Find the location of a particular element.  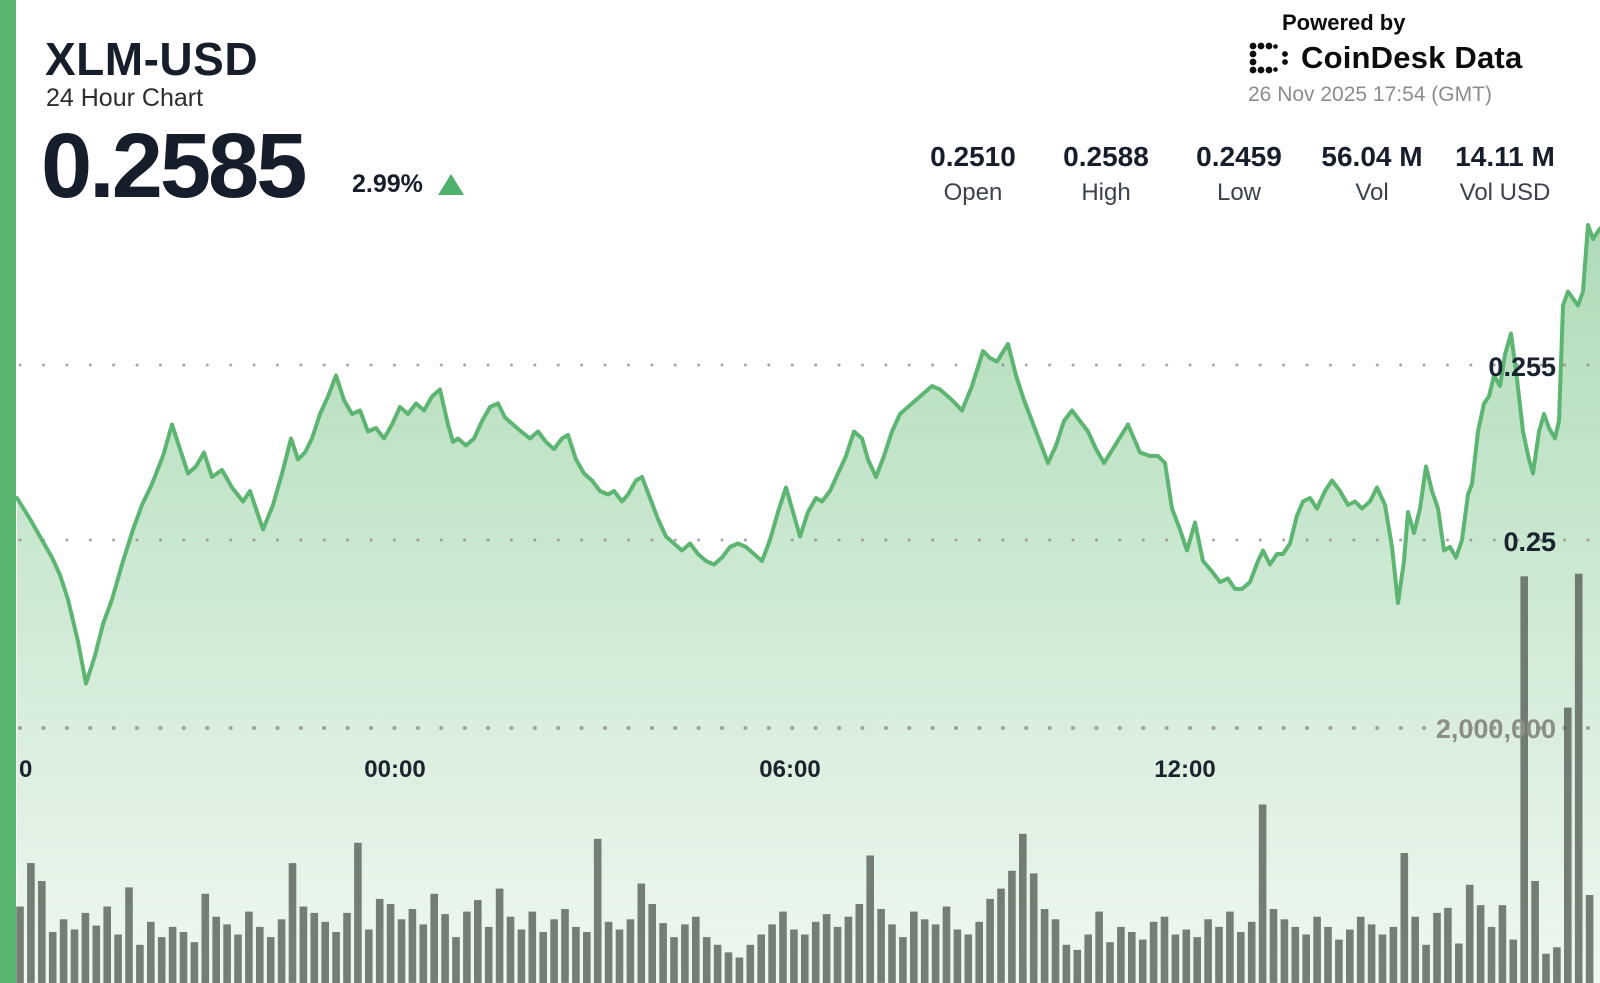

stat-label: Open is located at coordinates (973, 192).